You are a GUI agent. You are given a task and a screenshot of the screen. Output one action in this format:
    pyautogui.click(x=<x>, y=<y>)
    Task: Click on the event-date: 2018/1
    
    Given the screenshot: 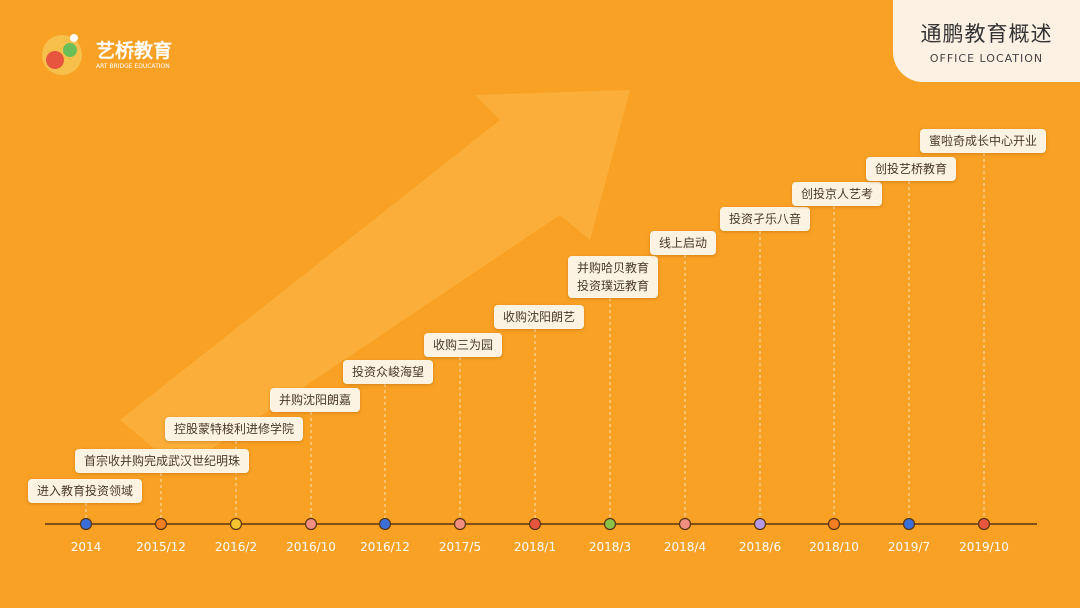 What is the action you would take?
    pyautogui.click(x=535, y=547)
    